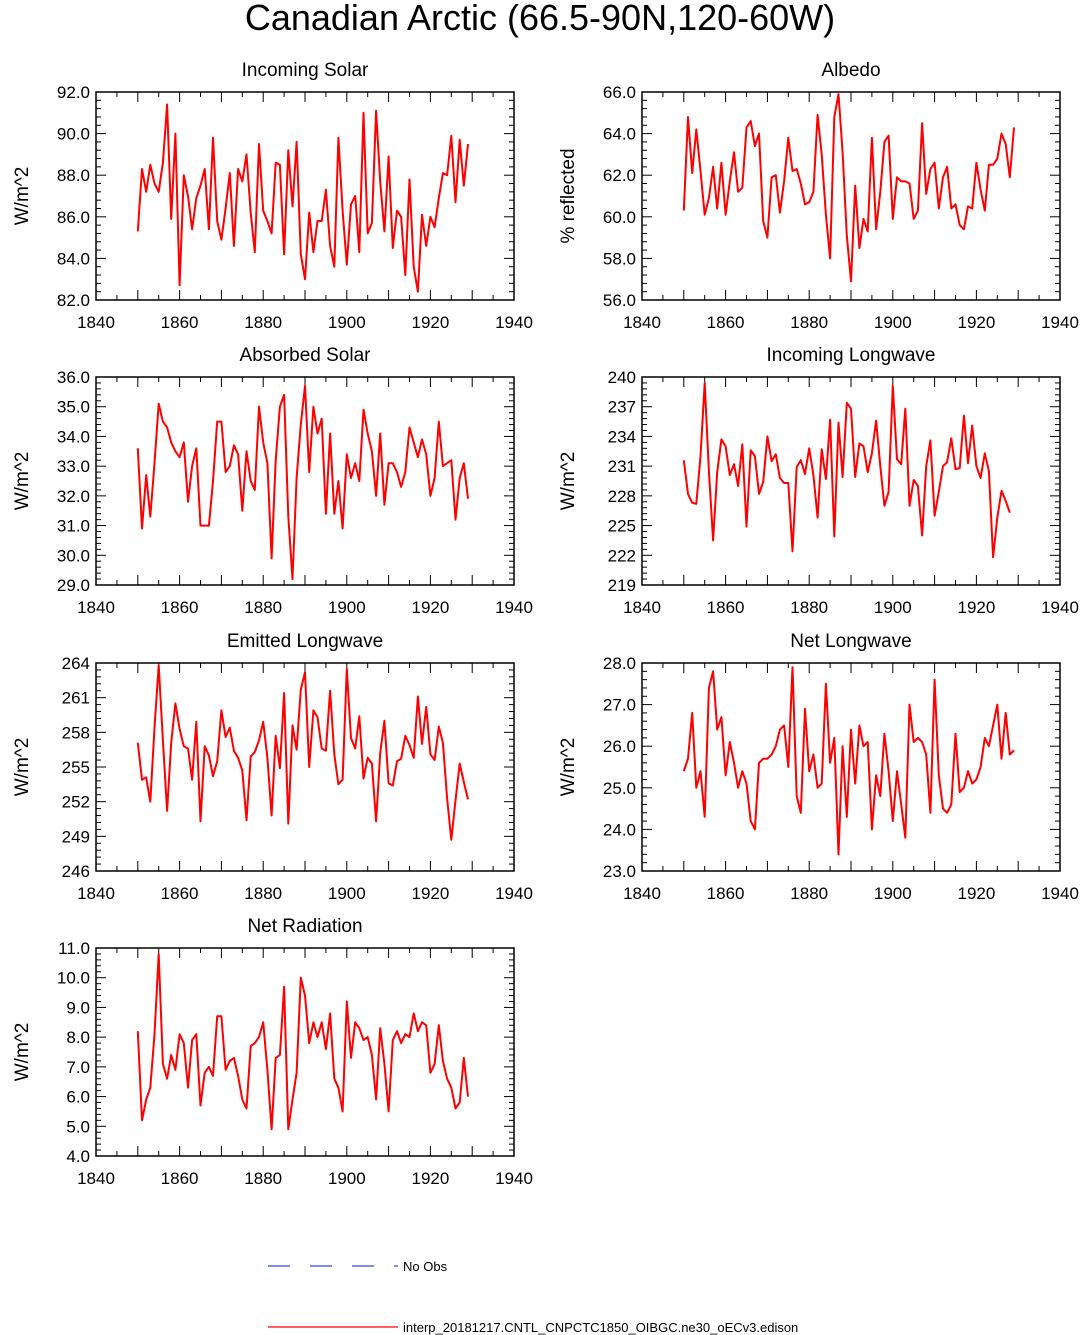 This screenshot has height=1335, width=1080. Describe the element at coordinates (76, 871) in the screenshot. I see `y-tick-label: 246` at that location.